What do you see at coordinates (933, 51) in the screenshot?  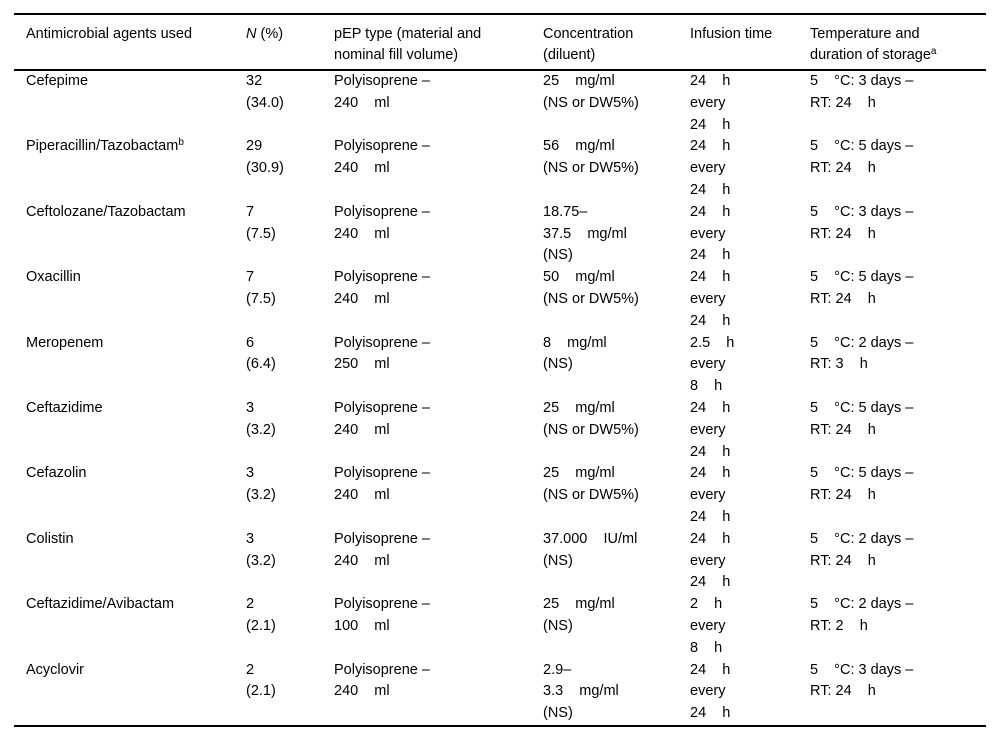 I see `footnote-marker-a: a` at bounding box center [933, 51].